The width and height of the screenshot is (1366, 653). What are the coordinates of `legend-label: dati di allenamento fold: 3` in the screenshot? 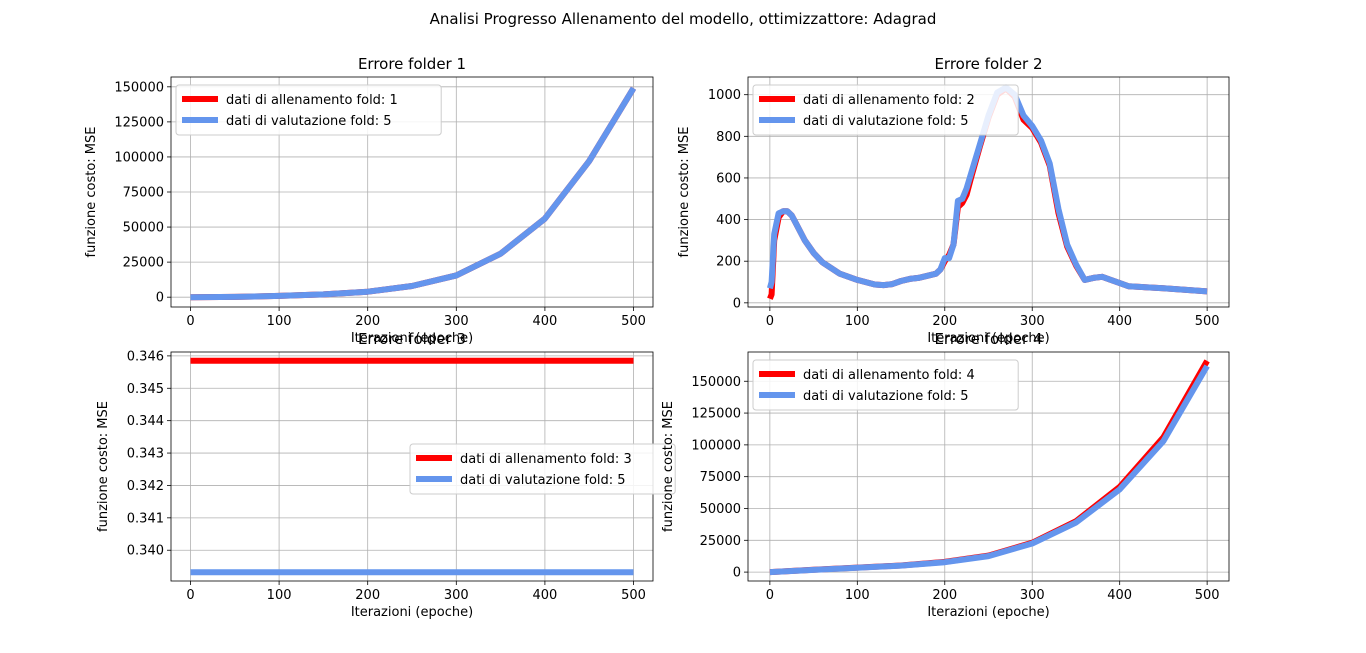 It's located at (546, 459).